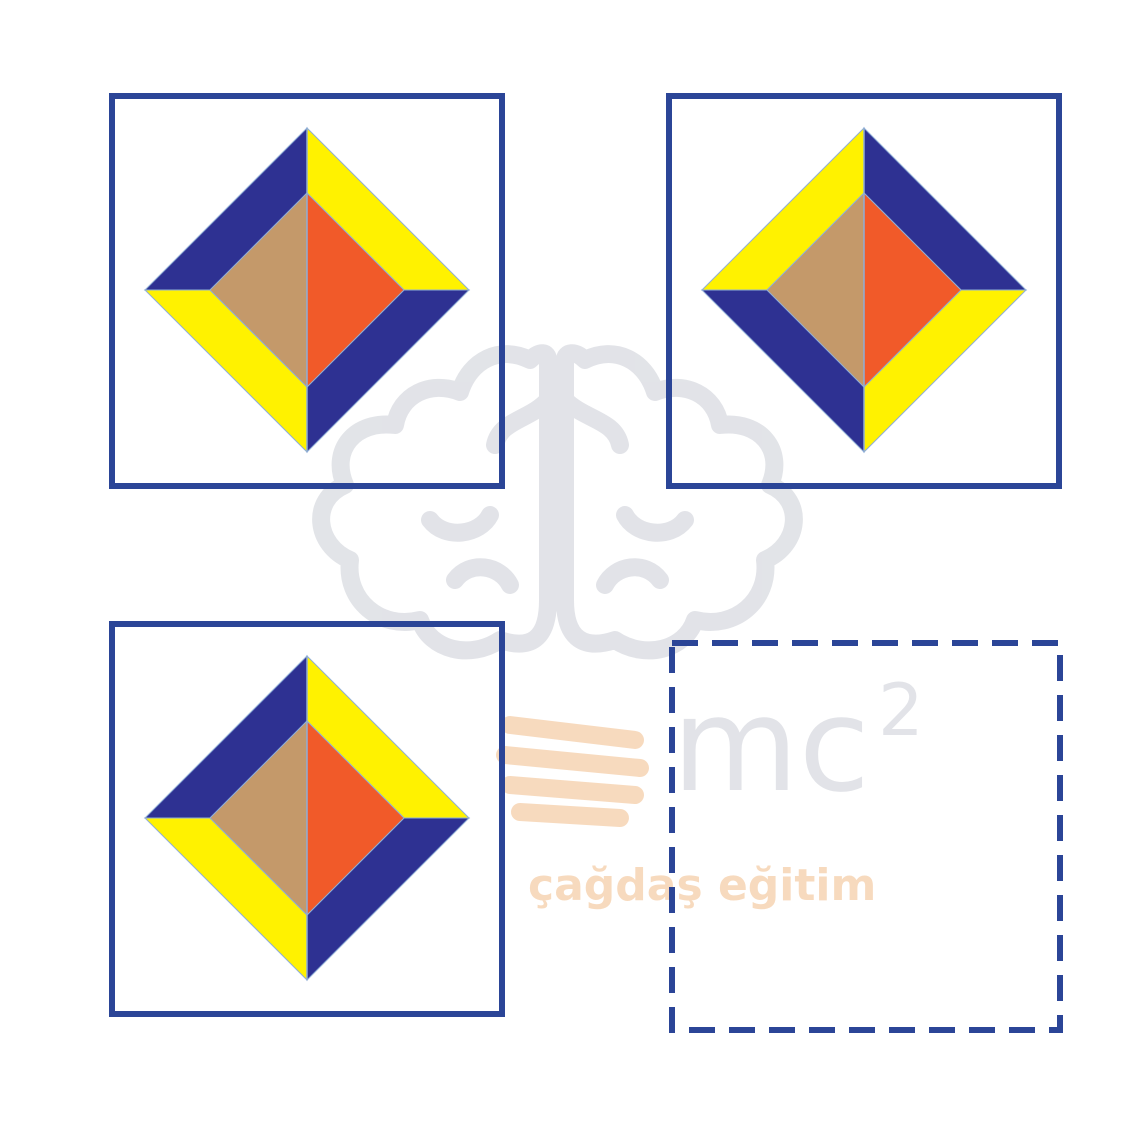 This screenshot has width=1134, height=1134. What do you see at coordinates (572, 771) in the screenshot?
I see `bulb-base-icon` at bounding box center [572, 771].